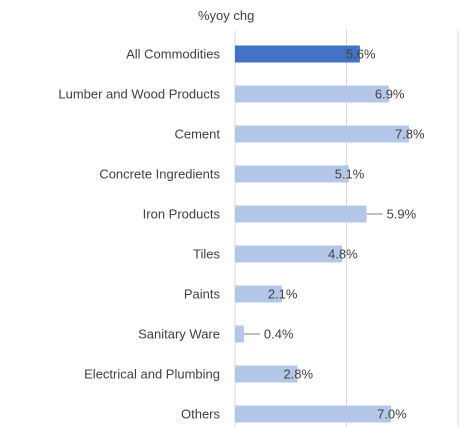 This screenshot has width=473, height=427. I want to click on category-label: Electrical and Plumbing, so click(152, 374).